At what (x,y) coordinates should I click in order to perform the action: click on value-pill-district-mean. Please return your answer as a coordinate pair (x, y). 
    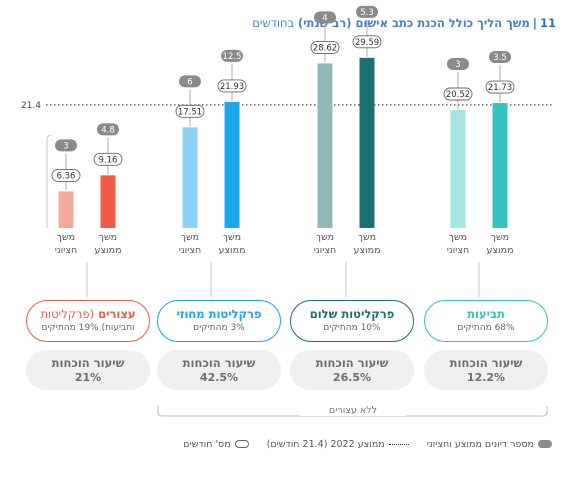
    Looking at the image, I should click on (232, 86).